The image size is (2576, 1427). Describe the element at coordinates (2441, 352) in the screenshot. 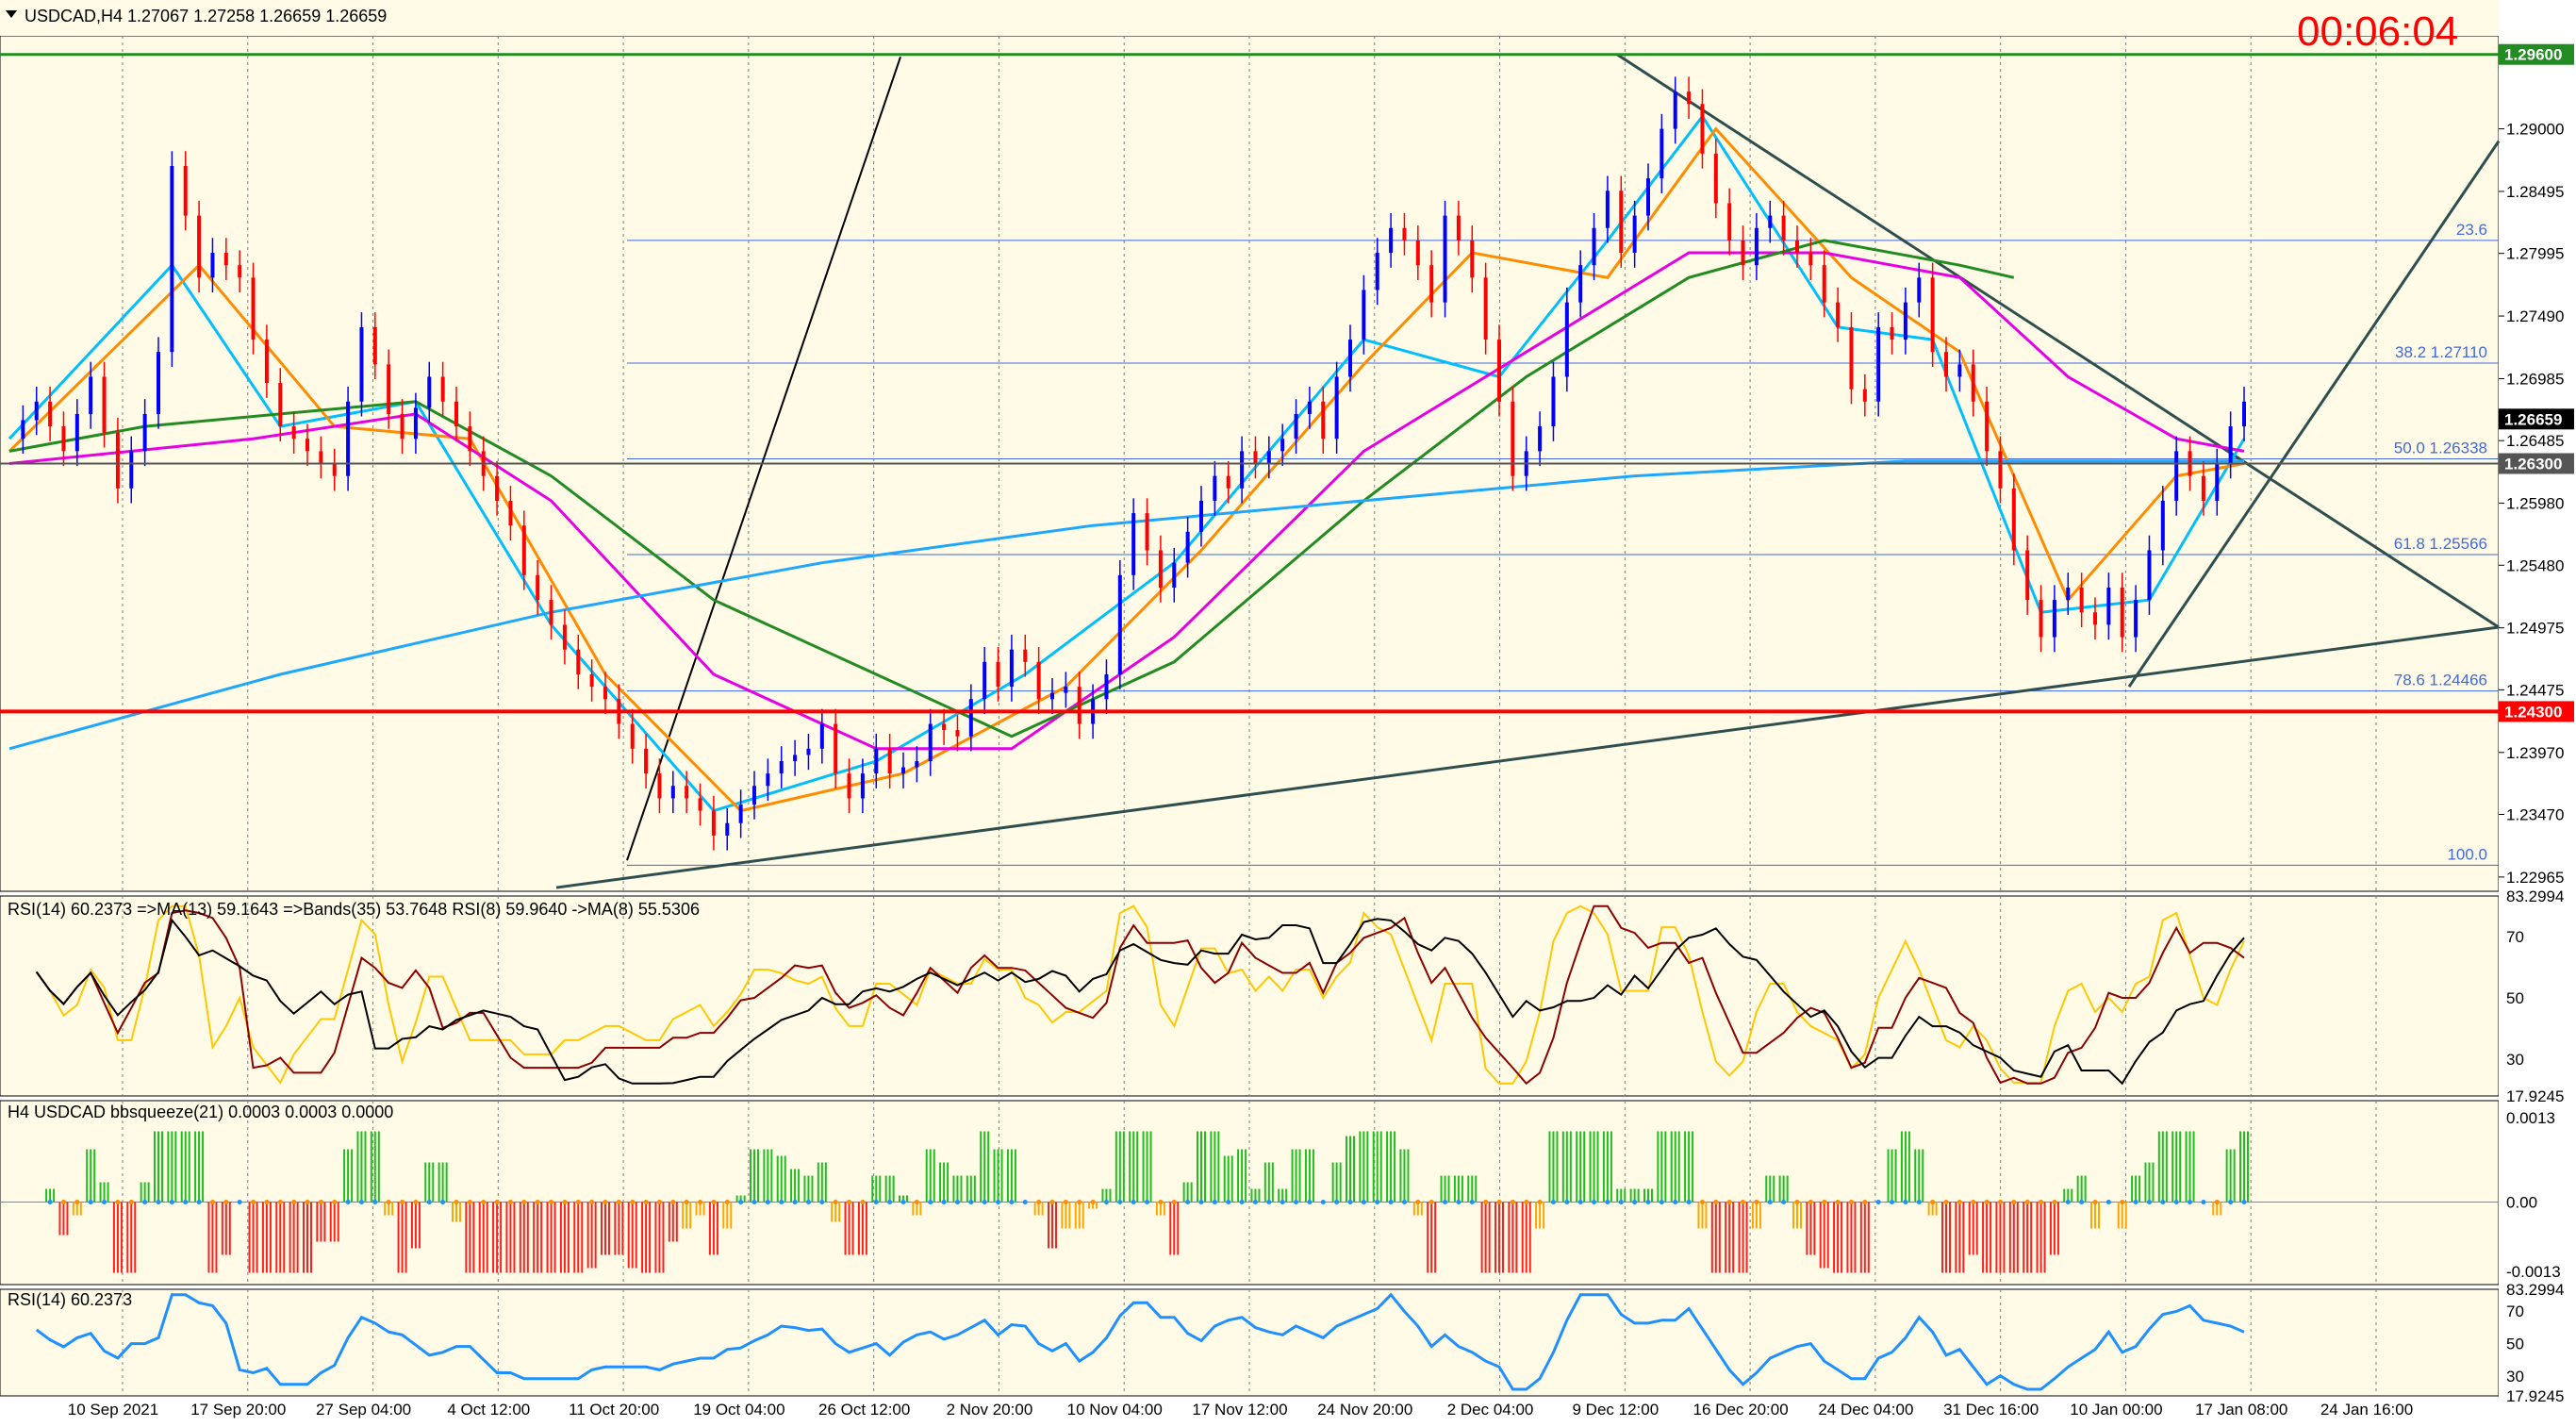

I see `fib-level-label: 38.2 1.27110` at that location.